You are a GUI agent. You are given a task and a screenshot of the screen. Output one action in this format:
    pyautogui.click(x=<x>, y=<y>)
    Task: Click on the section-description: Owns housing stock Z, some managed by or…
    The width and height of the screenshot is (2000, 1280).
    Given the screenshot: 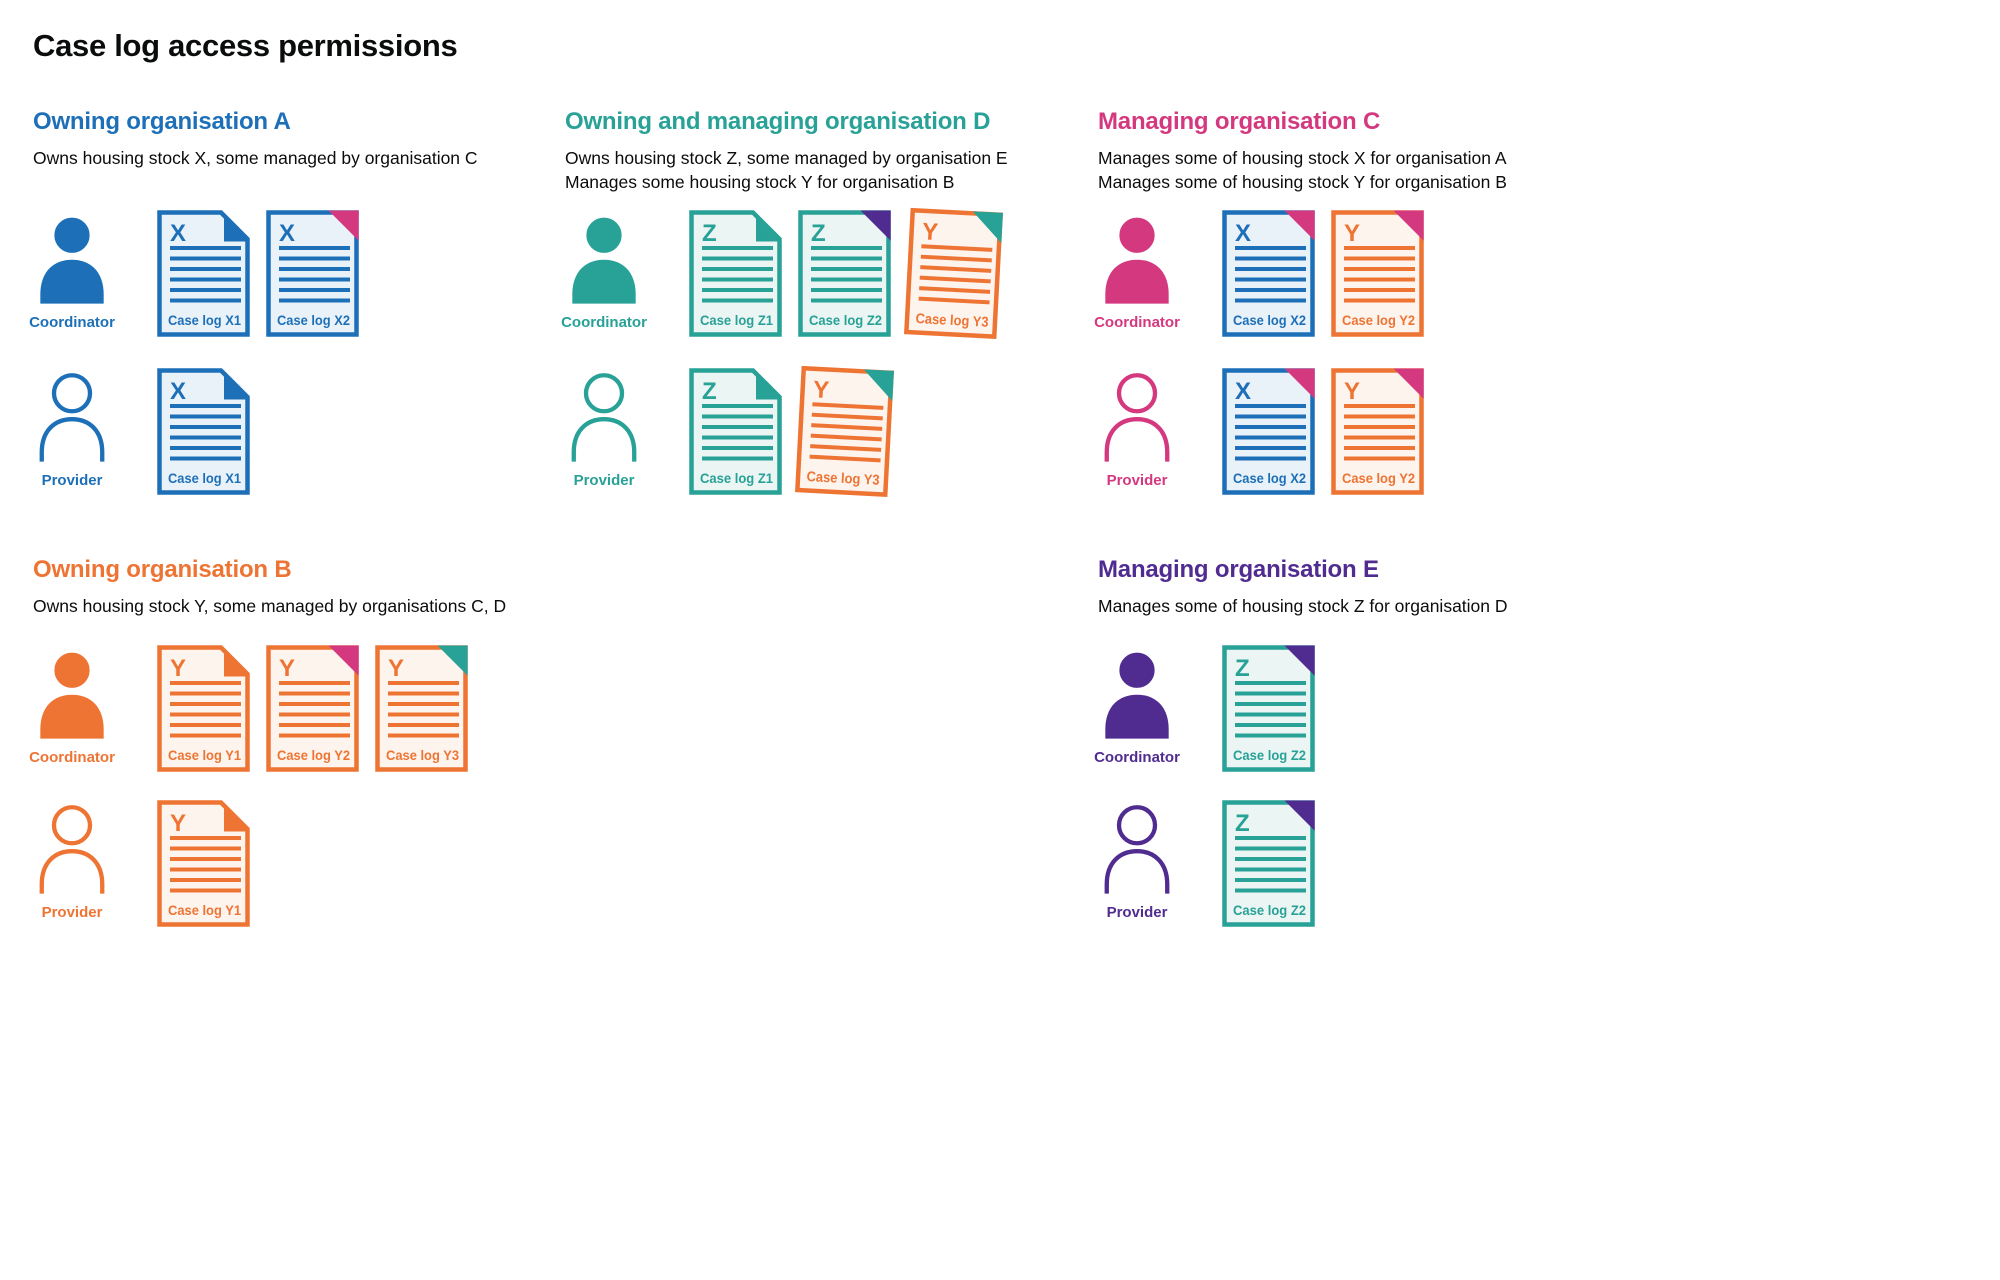 What is the action you would take?
    pyautogui.click(x=786, y=170)
    